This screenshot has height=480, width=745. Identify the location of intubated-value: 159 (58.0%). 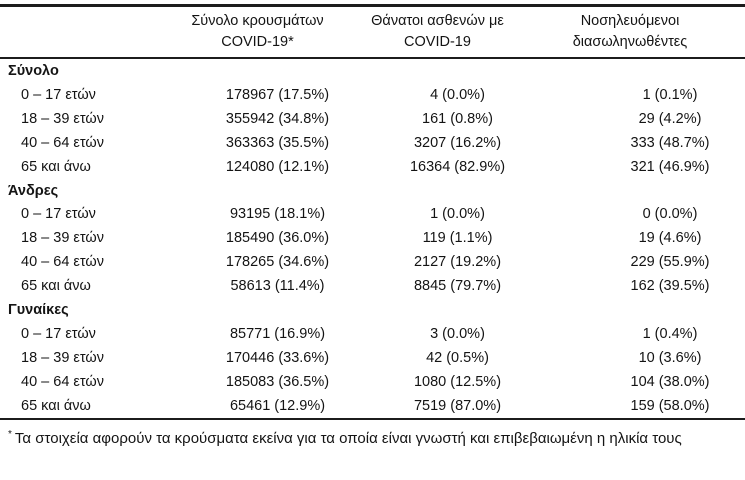
(670, 405).